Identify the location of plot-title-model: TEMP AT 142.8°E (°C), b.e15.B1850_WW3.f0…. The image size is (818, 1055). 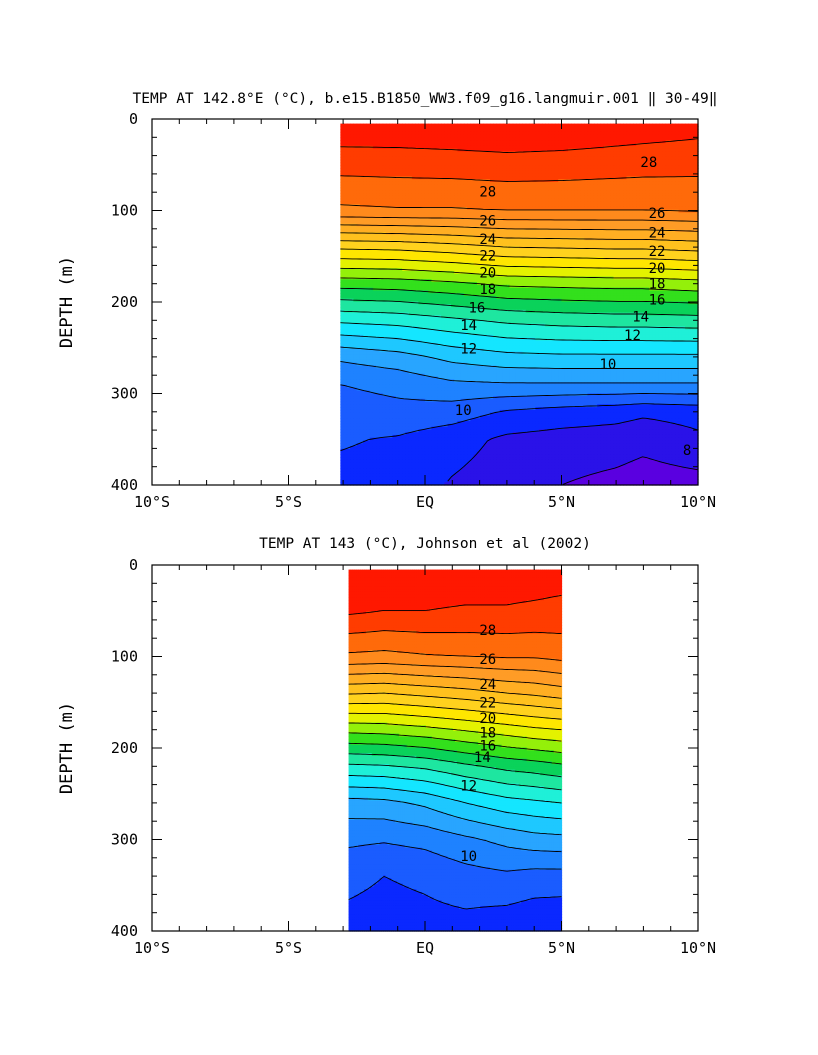
(425, 99).